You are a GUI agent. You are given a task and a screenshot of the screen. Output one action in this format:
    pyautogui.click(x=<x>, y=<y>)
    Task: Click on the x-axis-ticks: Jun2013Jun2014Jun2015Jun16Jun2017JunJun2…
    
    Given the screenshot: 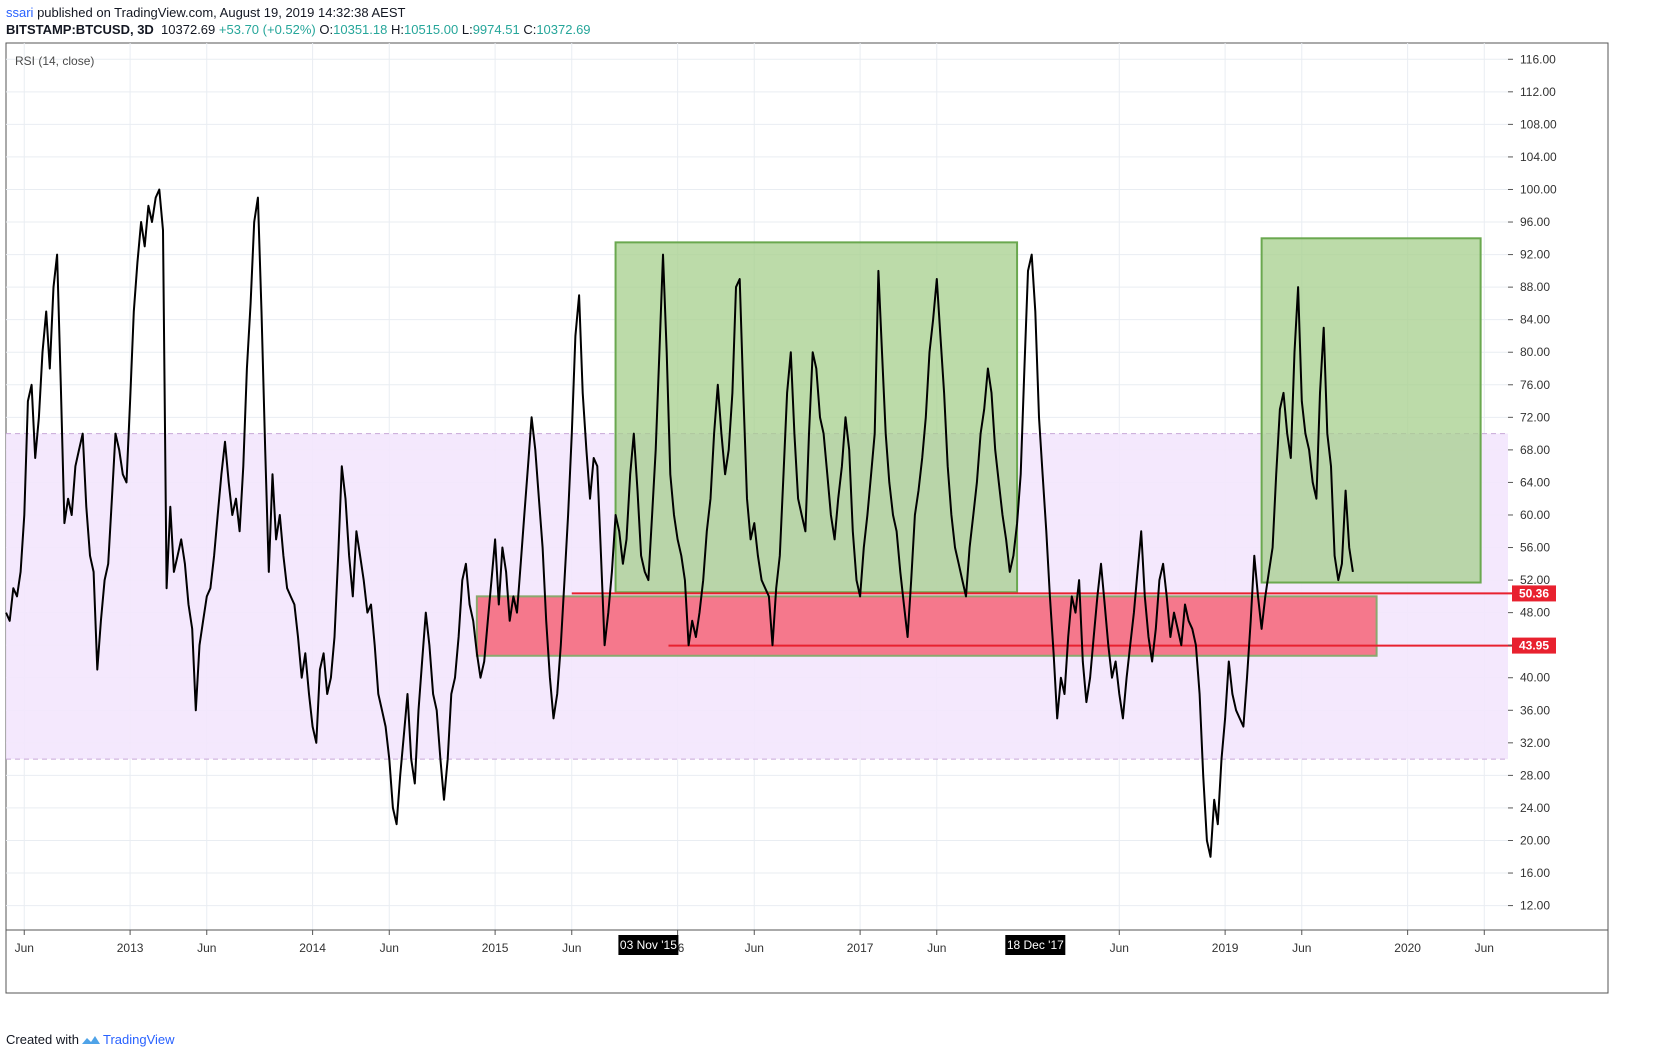 What is the action you would take?
    pyautogui.click(x=807, y=942)
    